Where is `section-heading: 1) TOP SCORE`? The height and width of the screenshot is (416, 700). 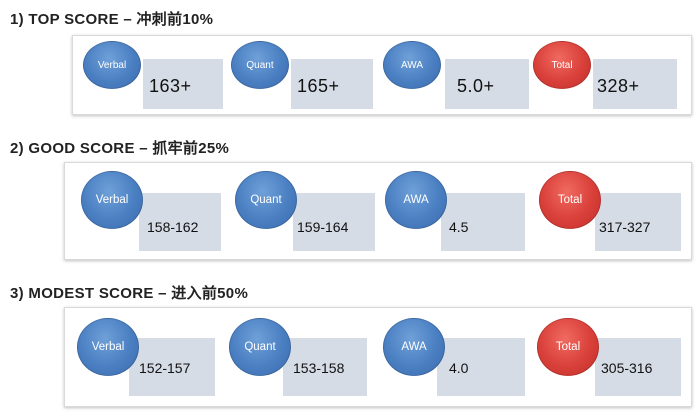
section-heading: 1) TOP SCORE is located at coordinates (64, 19).